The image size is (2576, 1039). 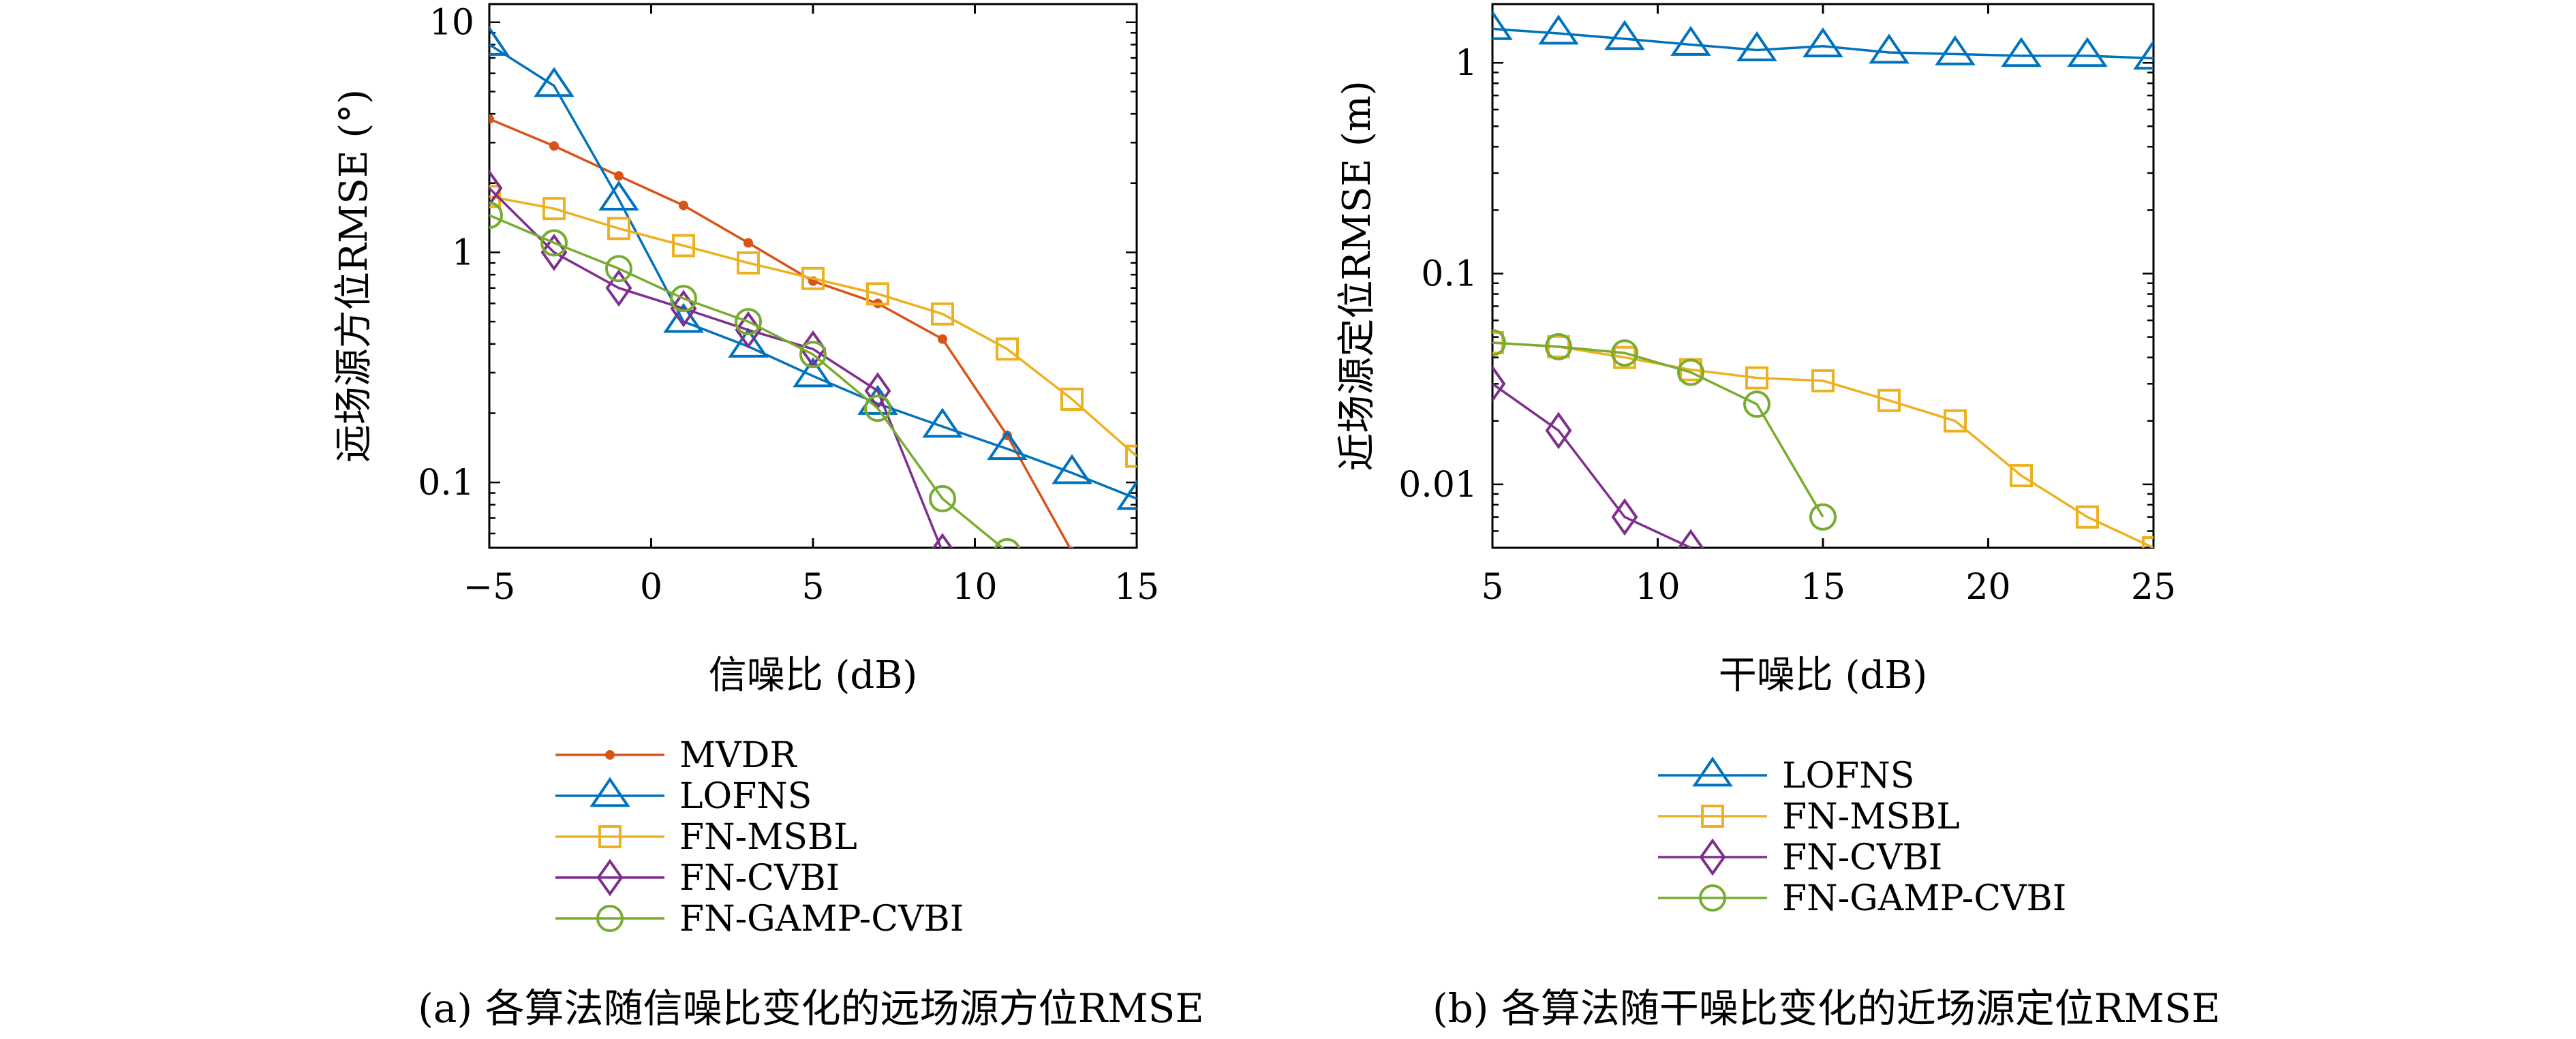 I want to click on x-tick-label: 15, so click(x=1822, y=587).